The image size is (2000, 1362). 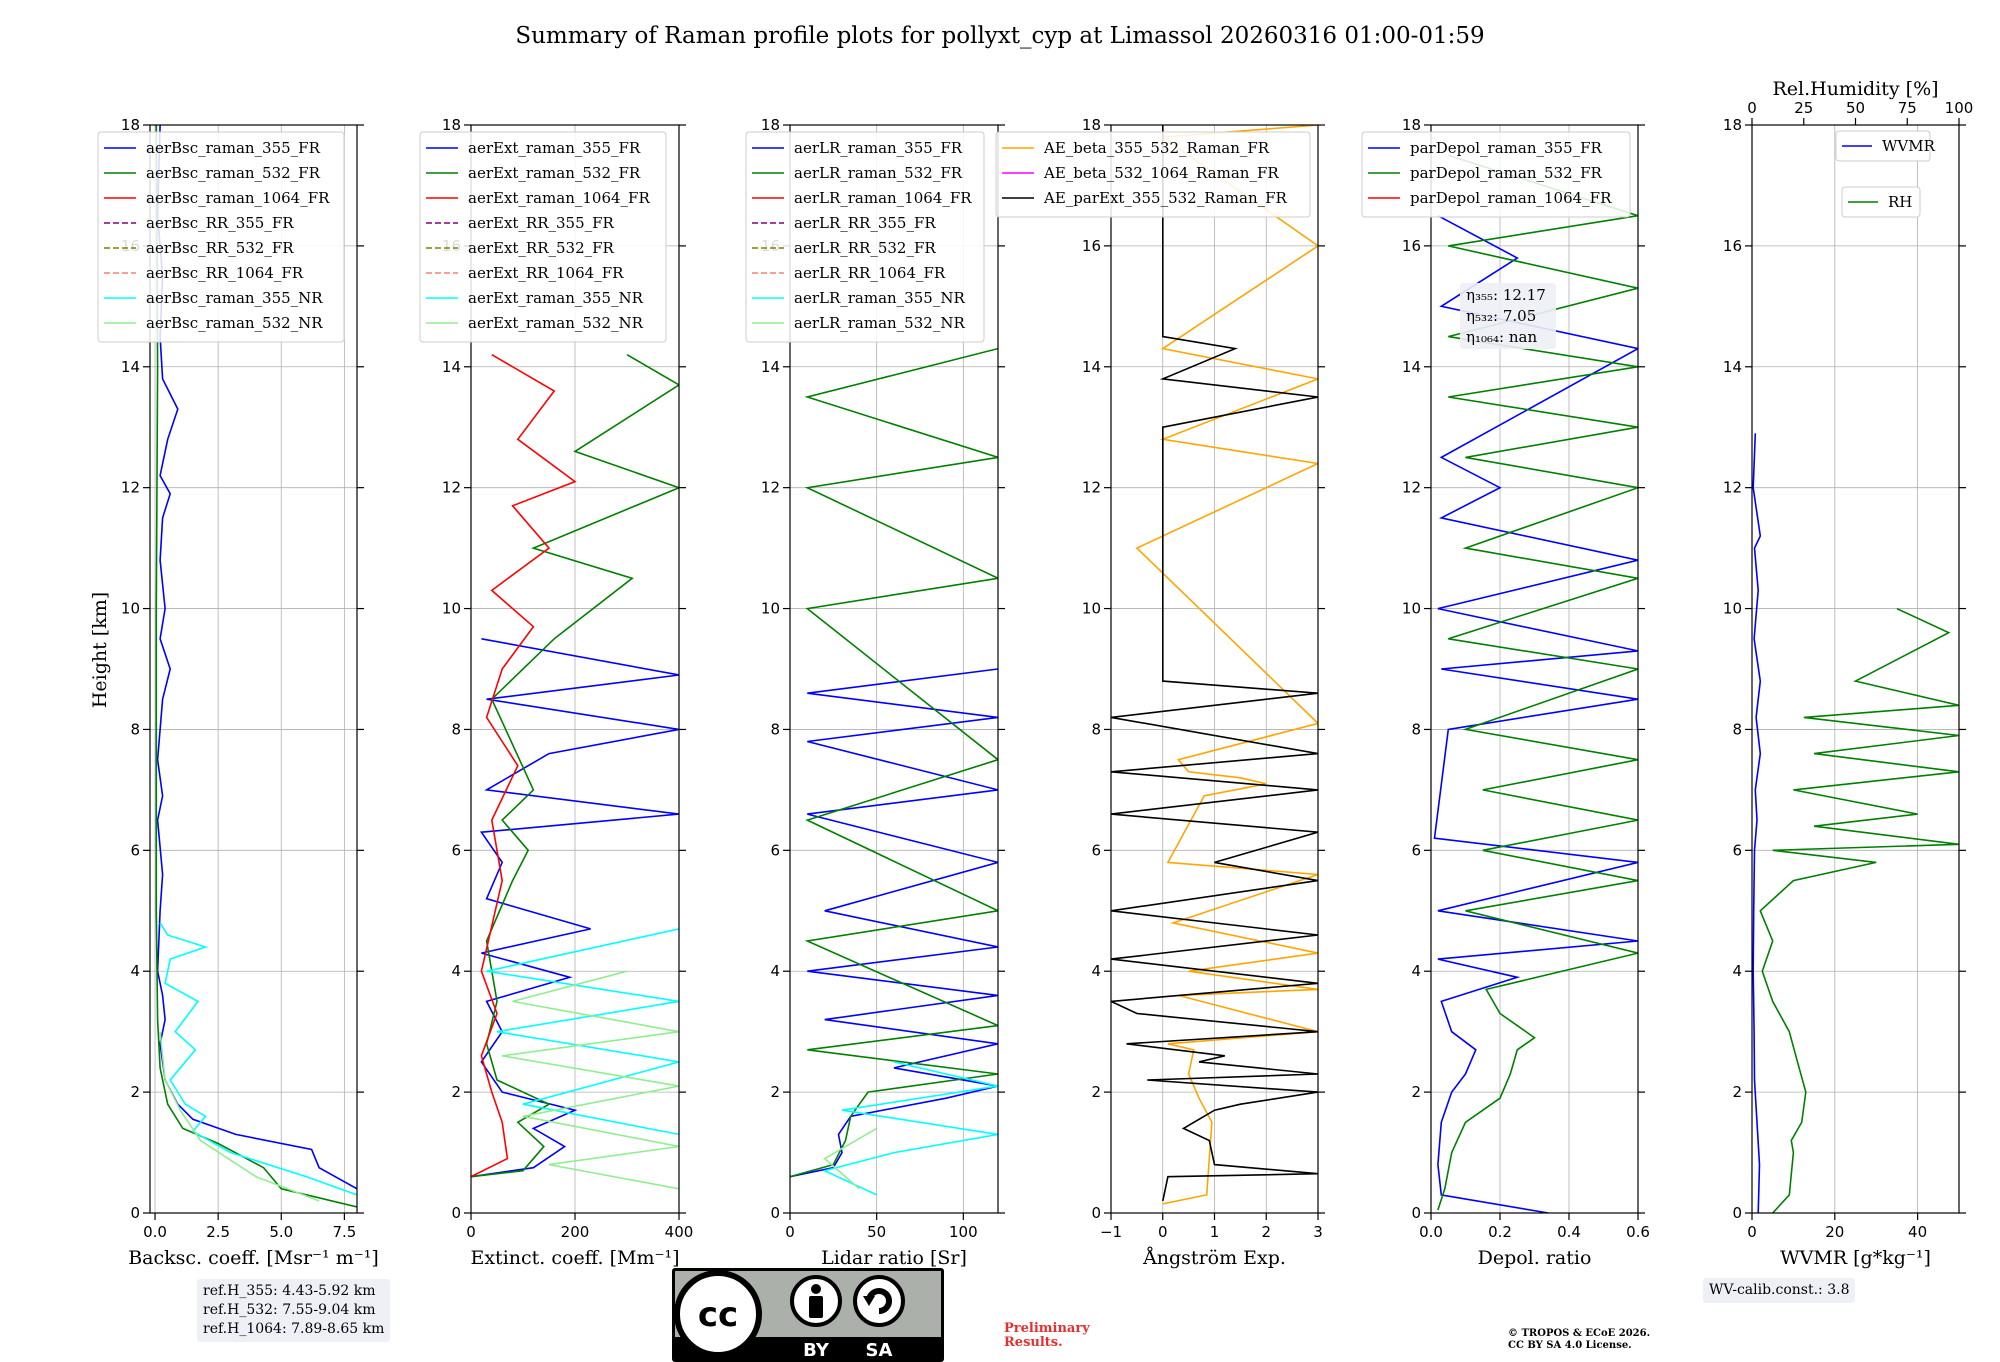 I want to click on x-axis-label: Extinct. coeff. [Mm⁻¹], so click(x=574, y=1258).